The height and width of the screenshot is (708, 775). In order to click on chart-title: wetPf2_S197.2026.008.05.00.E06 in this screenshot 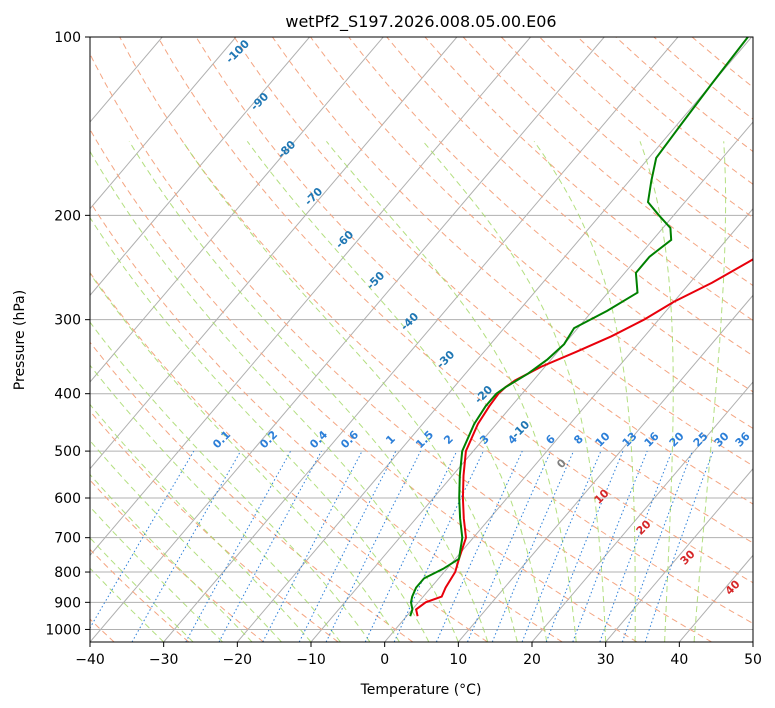, I will do `click(420, 22)`.